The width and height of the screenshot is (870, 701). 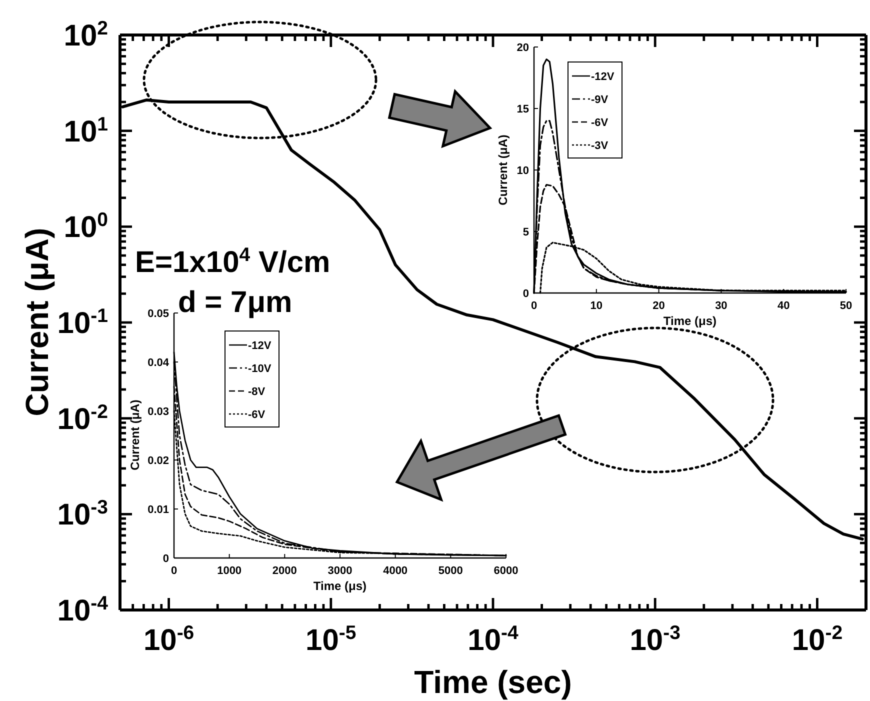 I want to click on annotation: E=1x10$^{4}$ V/cm, so click(x=232, y=261).